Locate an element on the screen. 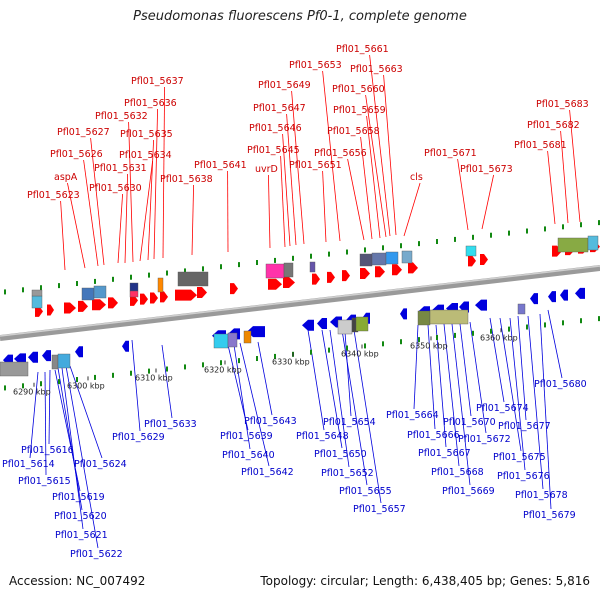 The width and height of the screenshot is (600, 600). reverse-gene-label: Pfl01_5643 is located at coordinates (270, 421).